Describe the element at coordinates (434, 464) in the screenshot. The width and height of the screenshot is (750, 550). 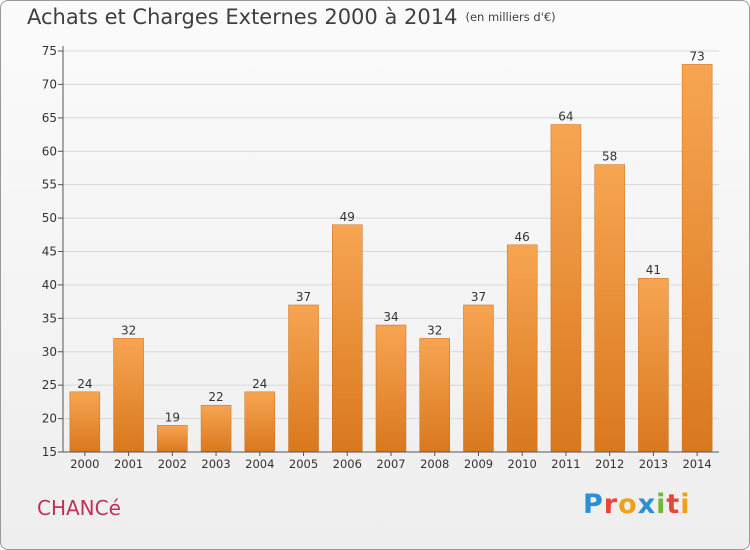
I see `x-tick-label: 2008` at that location.